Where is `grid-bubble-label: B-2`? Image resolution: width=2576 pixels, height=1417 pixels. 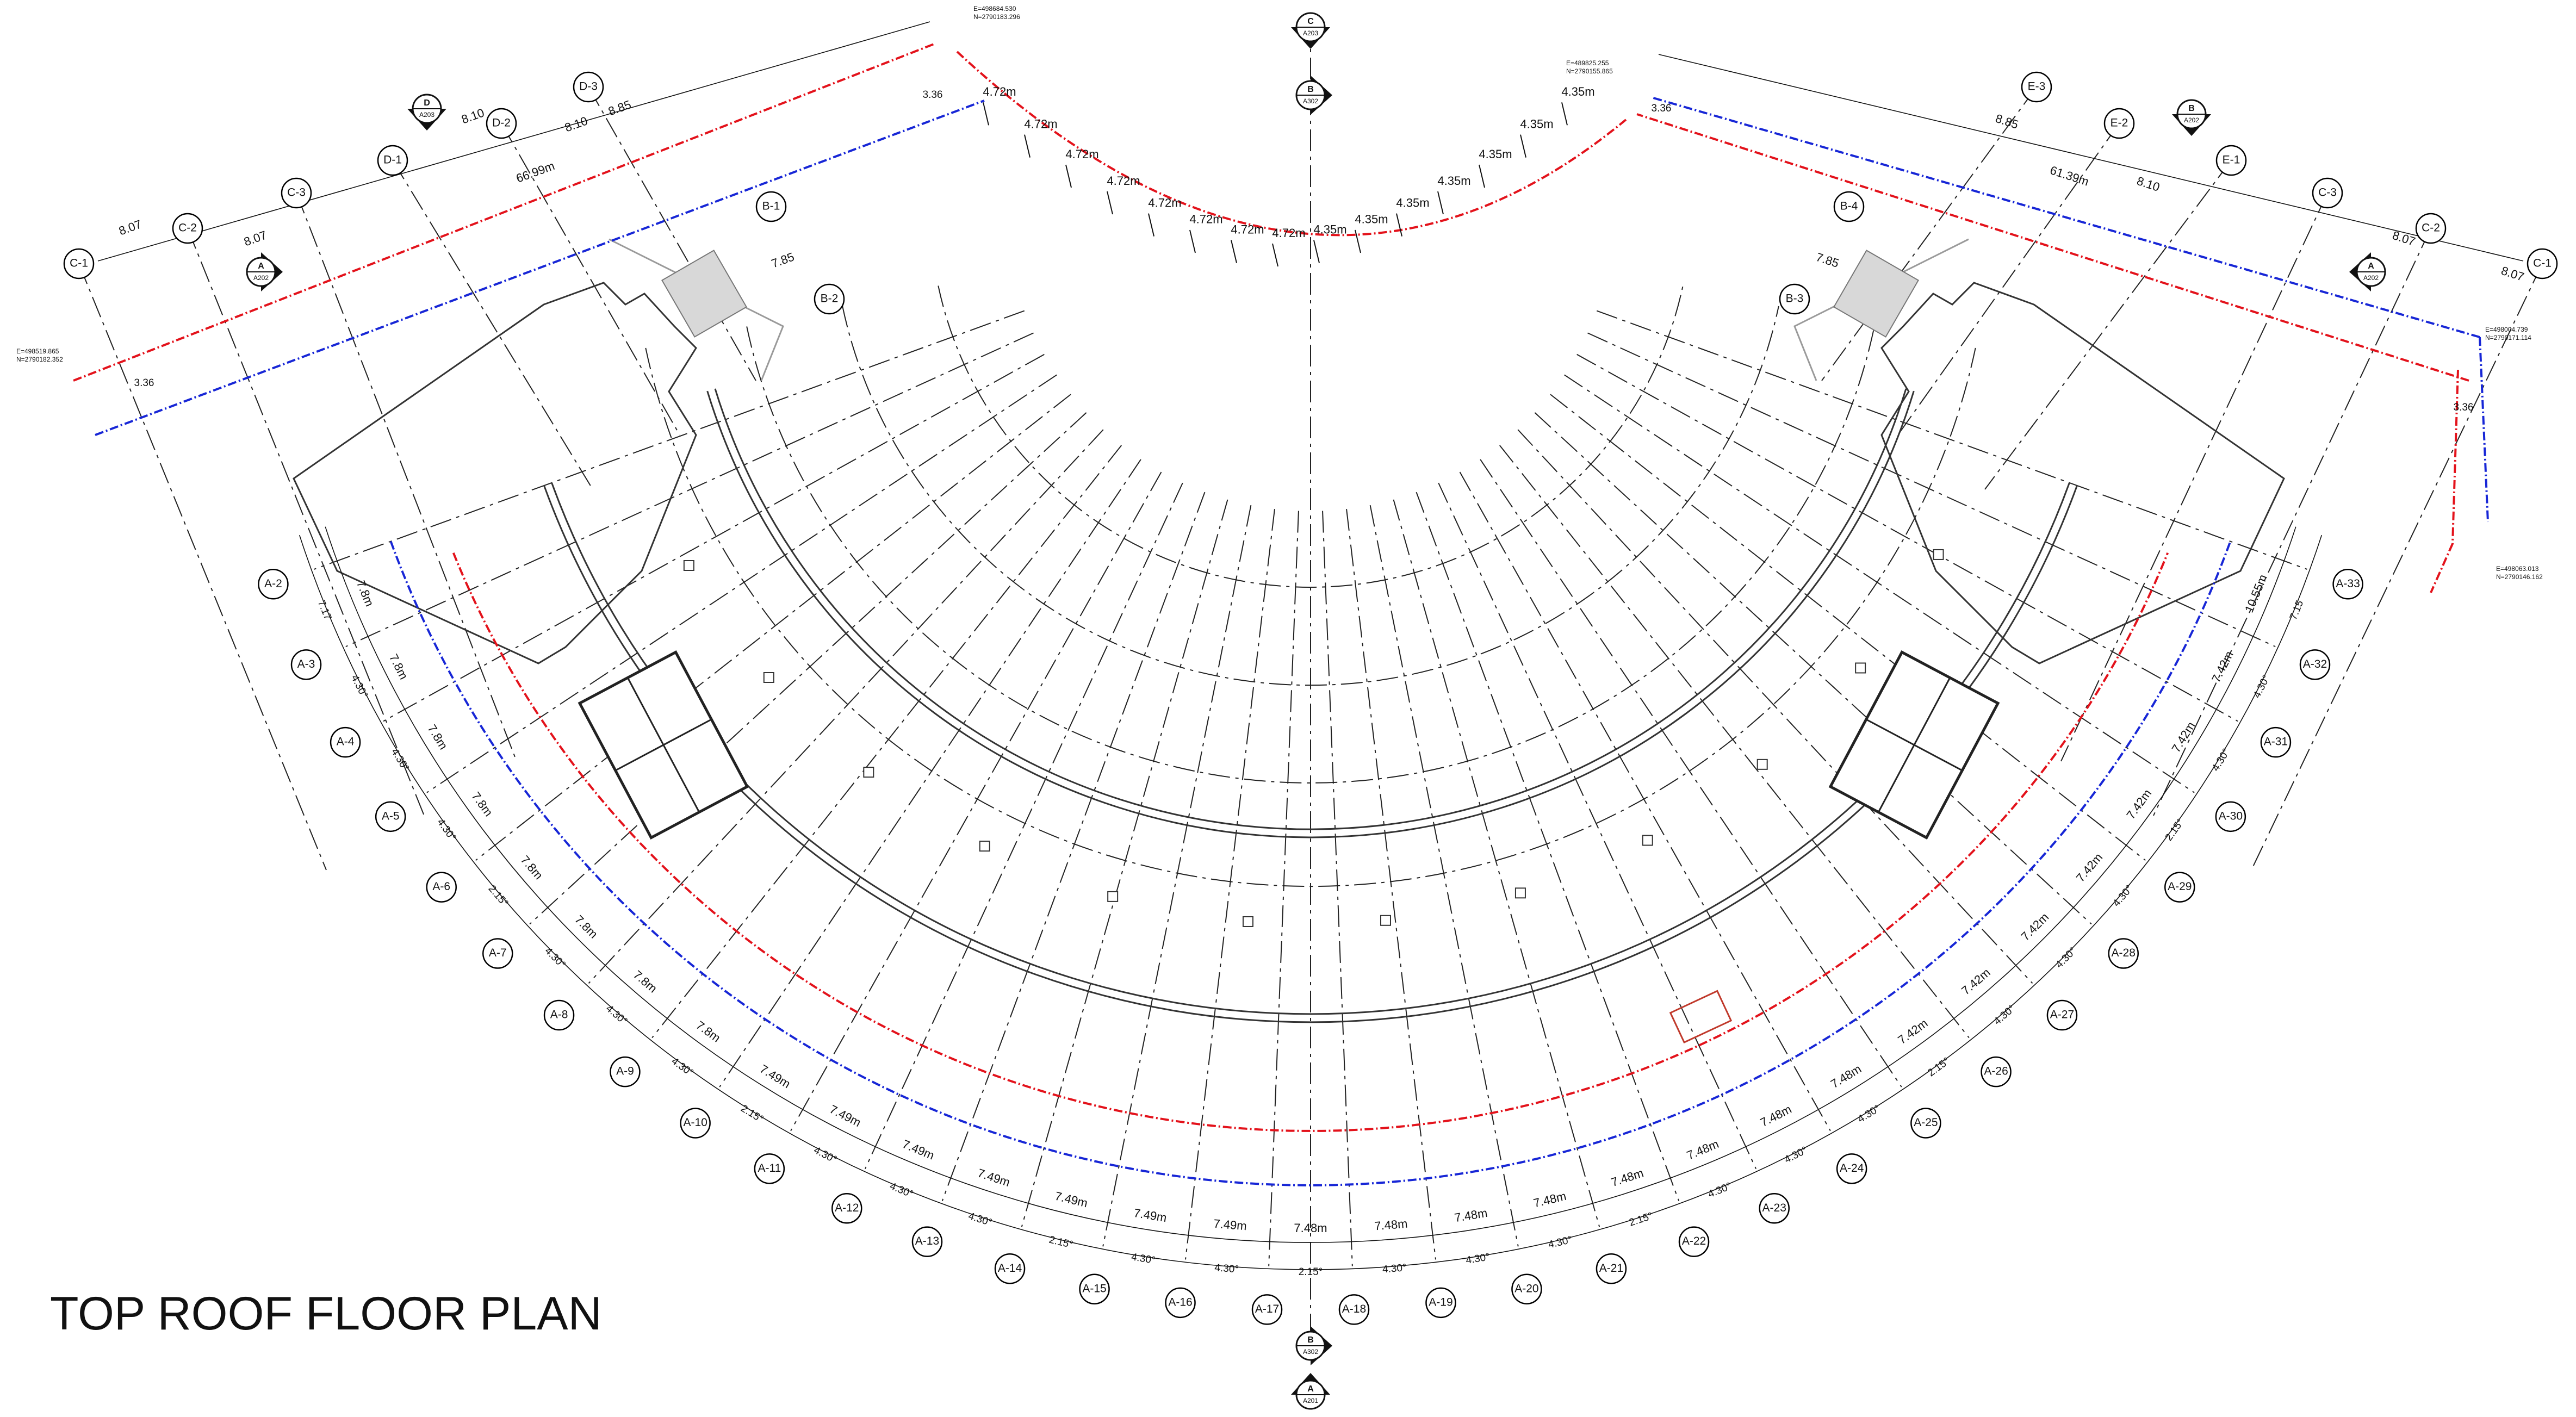 grid-bubble-label: B-2 is located at coordinates (830, 299).